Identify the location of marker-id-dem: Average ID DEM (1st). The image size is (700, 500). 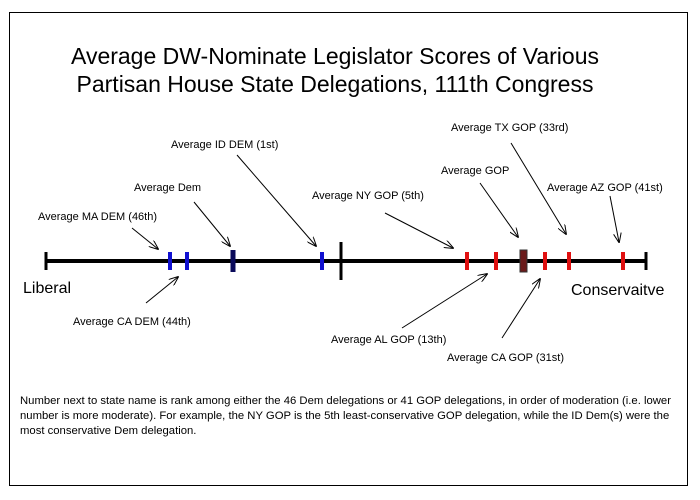
(247, 204).